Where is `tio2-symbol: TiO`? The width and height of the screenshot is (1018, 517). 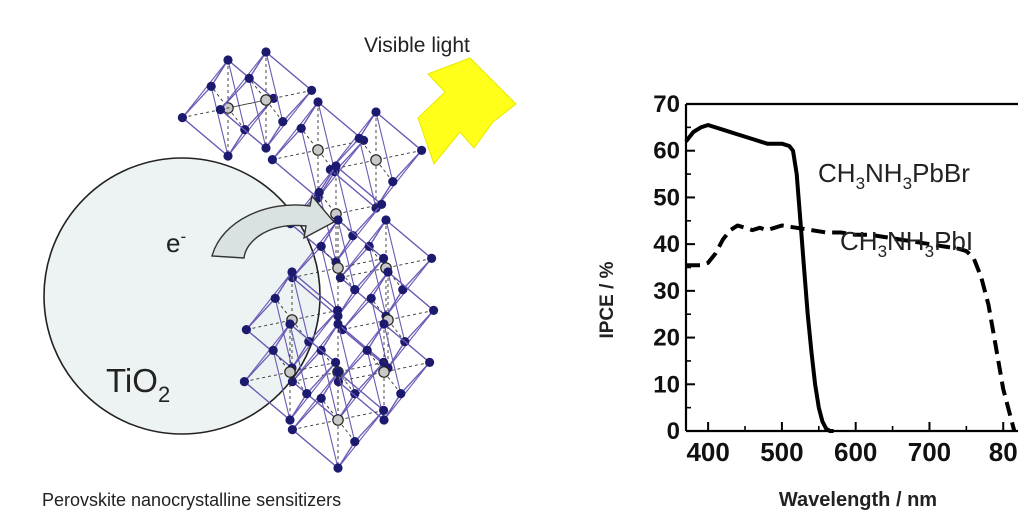 tio2-symbol: TiO is located at coordinates (132, 380).